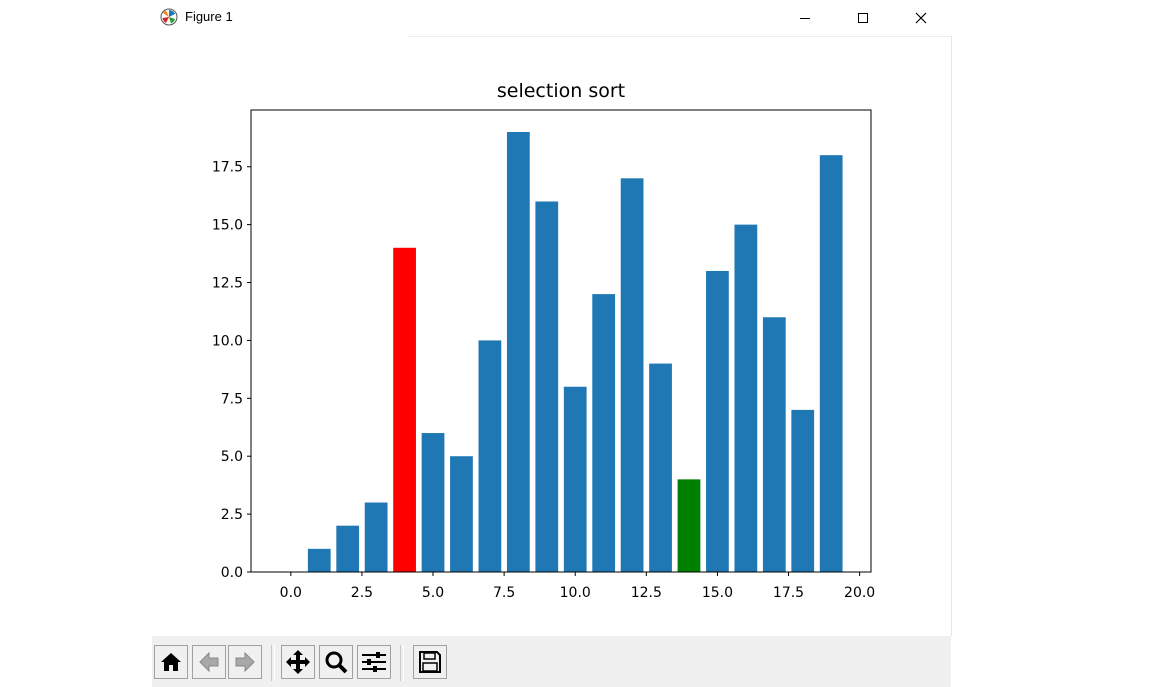 This screenshot has height=687, width=1152. What do you see at coordinates (717, 593) in the screenshot?
I see `x-tick-label: 15.0` at bounding box center [717, 593].